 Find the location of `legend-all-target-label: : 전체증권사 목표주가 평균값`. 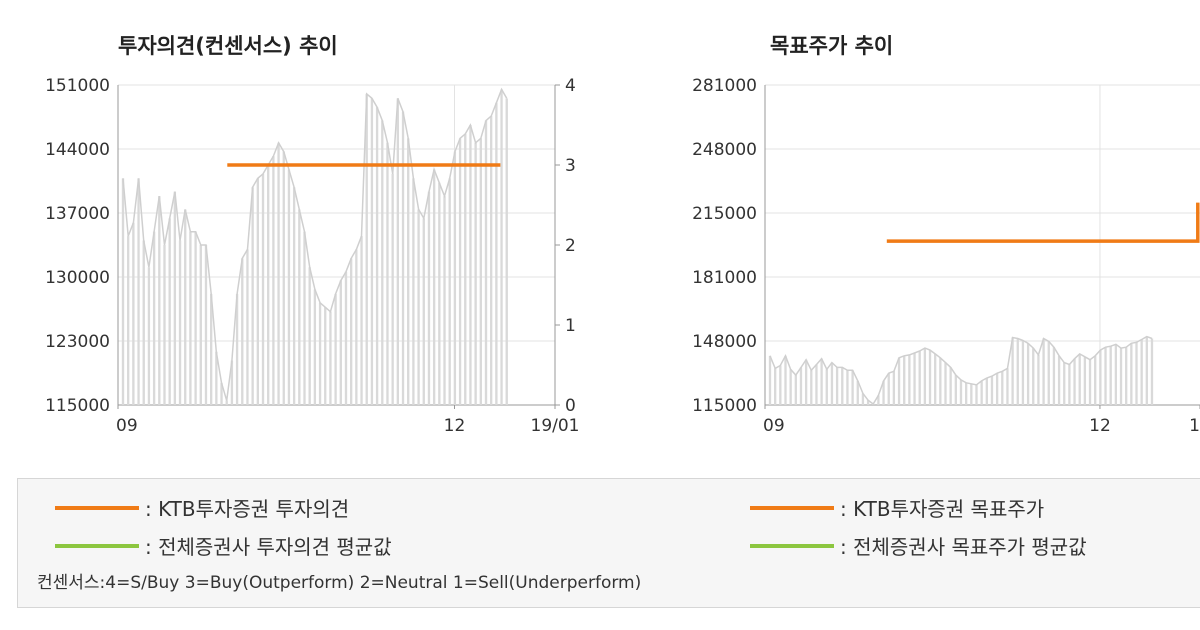

legend-all-target-label: : 전체증권사 목표주가 평균값 is located at coordinates (963, 547).